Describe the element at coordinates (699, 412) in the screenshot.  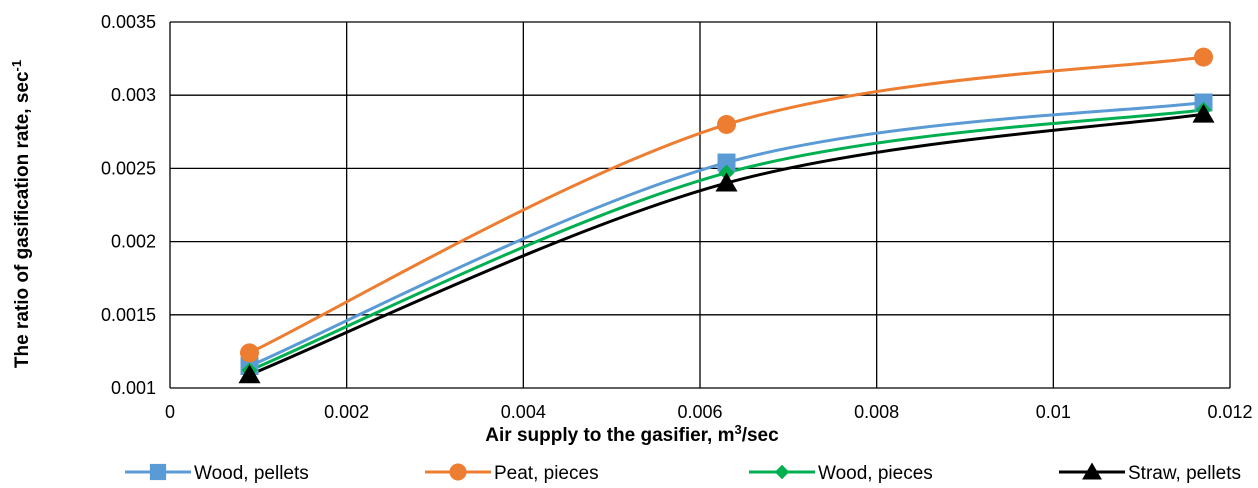
I see `x-tick-label: 0.006` at that location.